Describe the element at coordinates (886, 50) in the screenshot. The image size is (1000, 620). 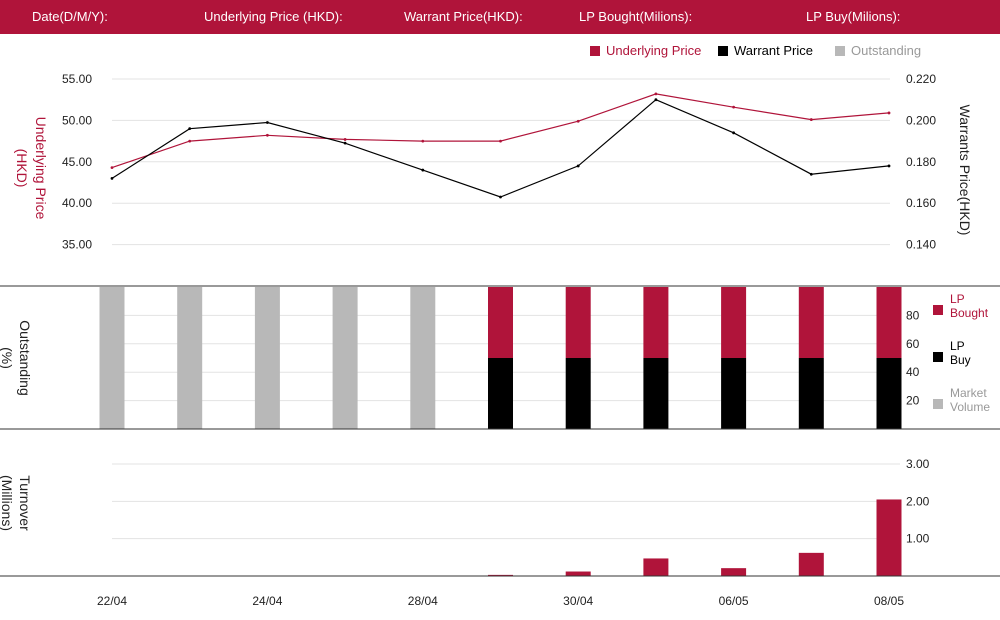
I see `legend-label: Outstanding` at that location.